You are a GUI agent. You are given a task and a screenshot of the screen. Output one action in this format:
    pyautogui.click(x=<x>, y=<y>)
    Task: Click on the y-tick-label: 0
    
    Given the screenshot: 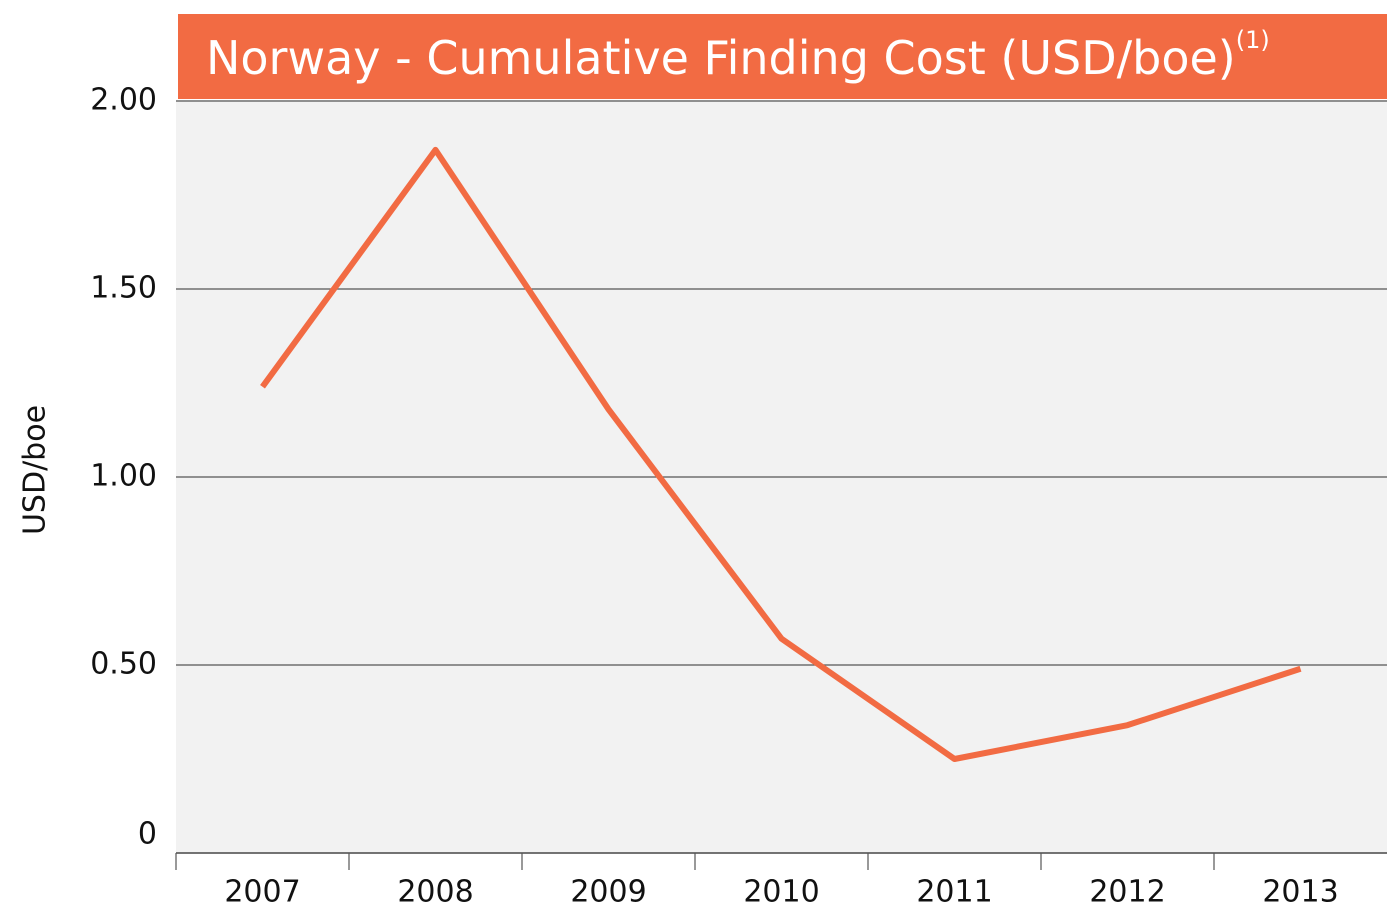 What is the action you would take?
    pyautogui.click(x=147, y=834)
    